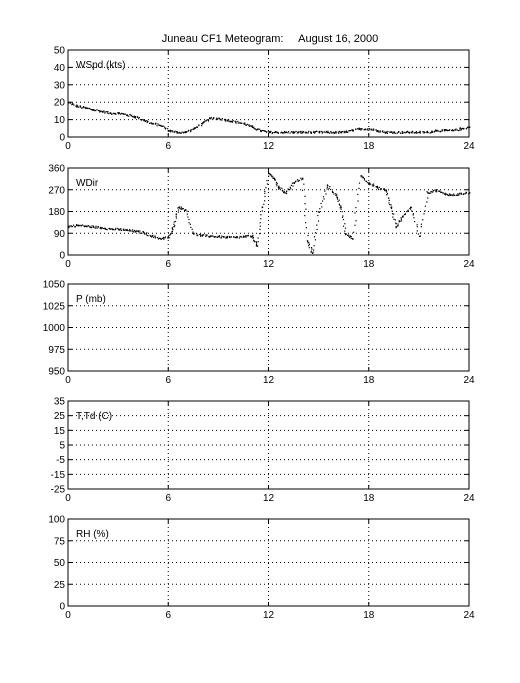  What do you see at coordinates (54, 285) in the screenshot?
I see `y-tick-label: 1050` at bounding box center [54, 285].